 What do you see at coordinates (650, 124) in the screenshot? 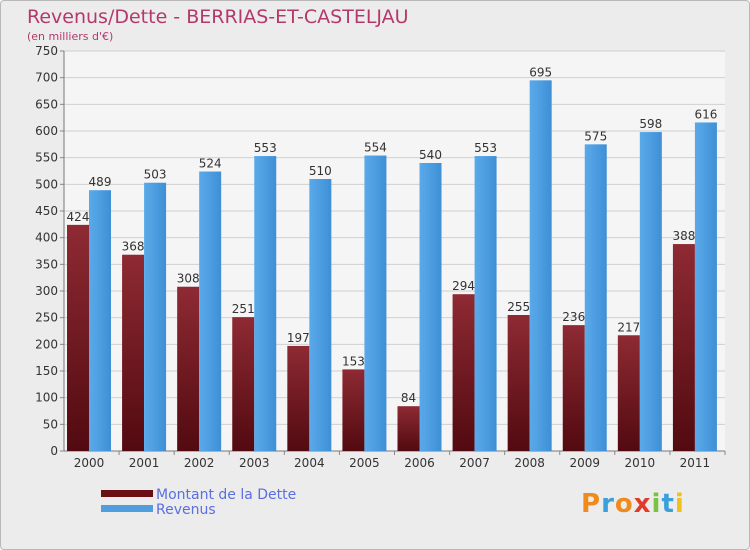
I see `data-label-revenus: 598` at bounding box center [650, 124].